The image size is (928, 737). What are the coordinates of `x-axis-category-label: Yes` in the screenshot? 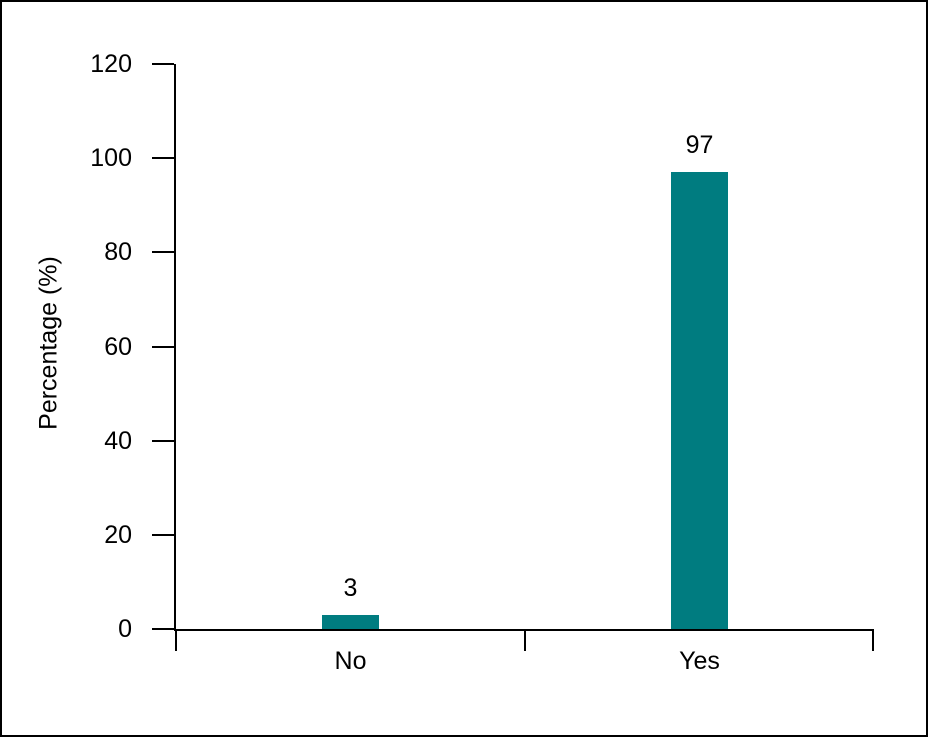 It's located at (699, 661).